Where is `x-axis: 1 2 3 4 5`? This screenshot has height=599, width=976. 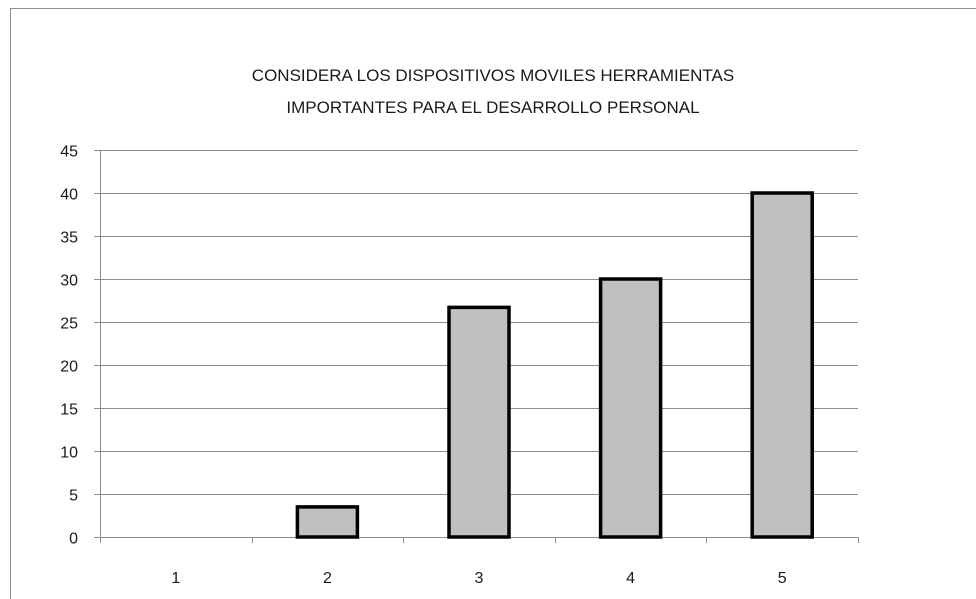 x-axis: 1 2 3 4 5 is located at coordinates (479, 562).